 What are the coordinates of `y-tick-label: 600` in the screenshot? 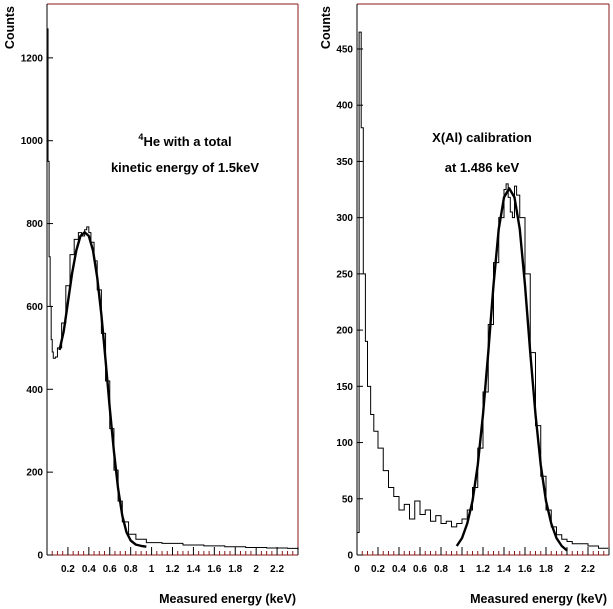 It's located at (34, 307).